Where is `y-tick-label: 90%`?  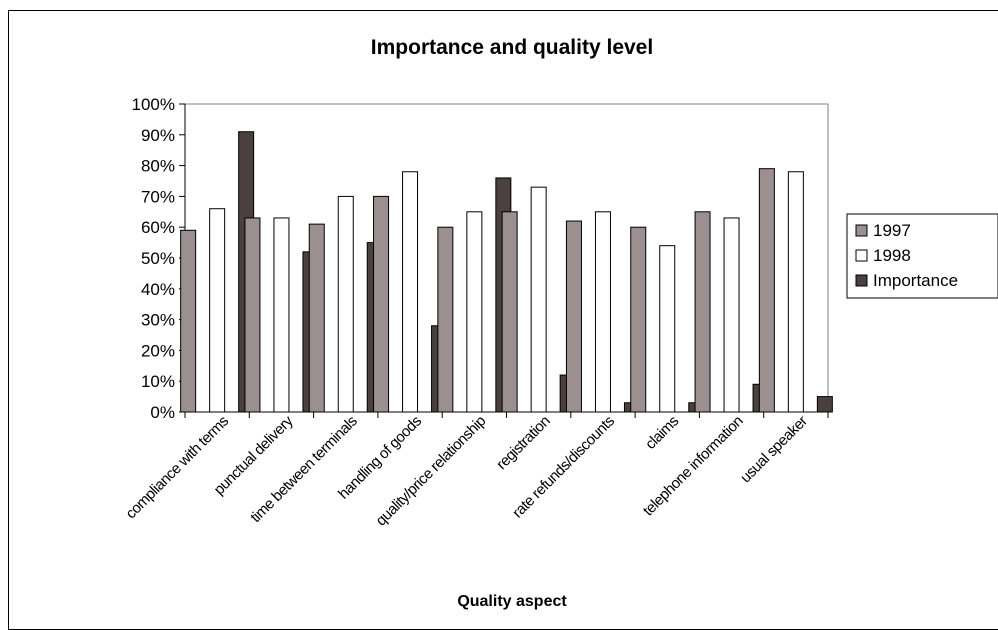 y-tick-label: 90% is located at coordinates (158, 135).